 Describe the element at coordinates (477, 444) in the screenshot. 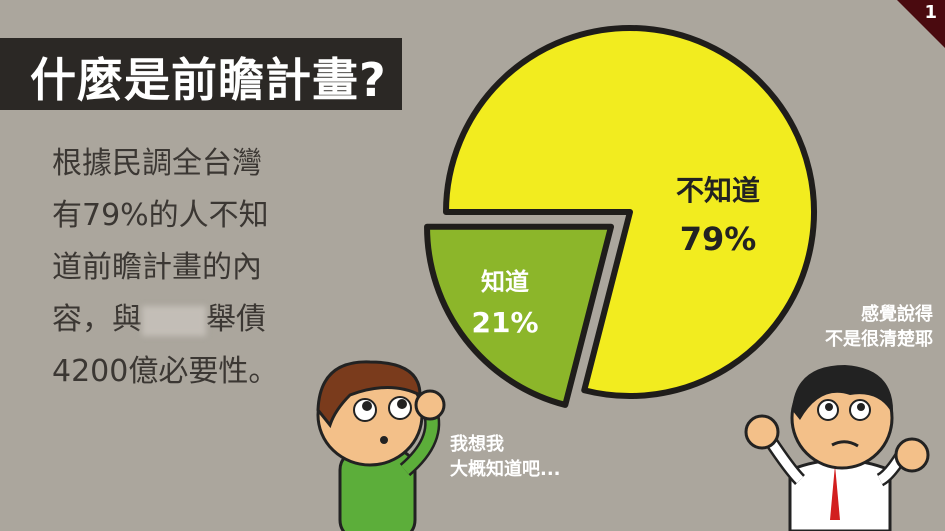

I see `speech-line: 我想我` at that location.